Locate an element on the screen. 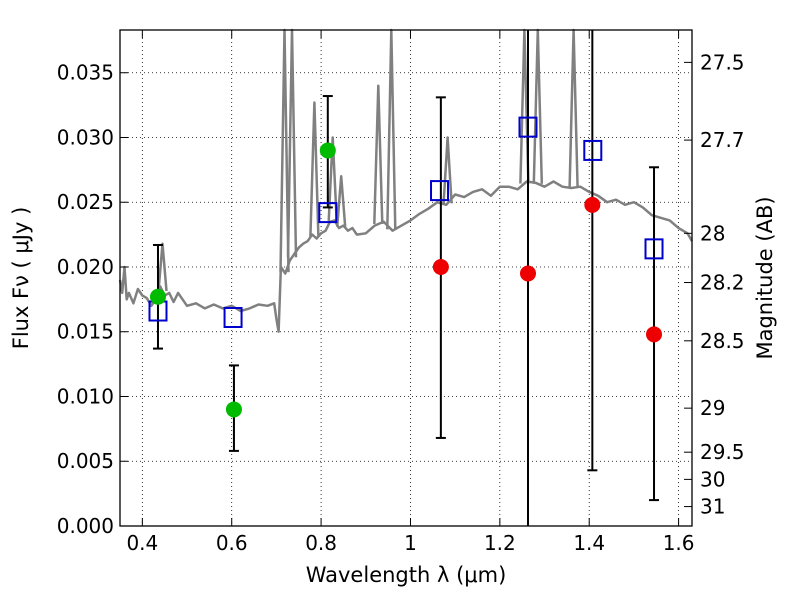 The image size is (800, 605). x-axis-title: Wavelength λ (μm) is located at coordinates (406, 575).